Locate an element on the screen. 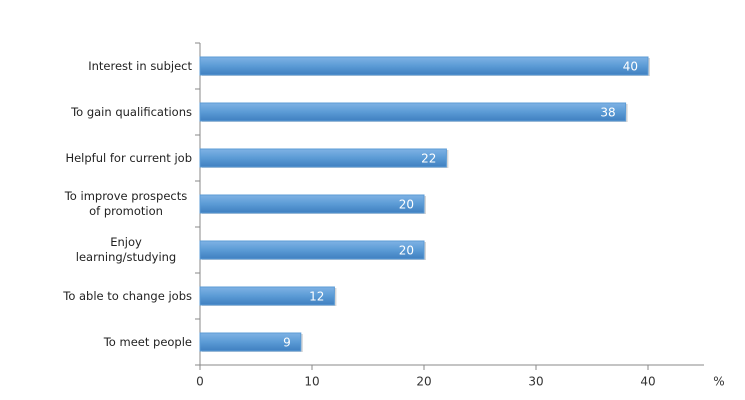 This screenshot has height=400, width=745. category-text: Enjoy learning/studying is located at coordinates (126, 249).